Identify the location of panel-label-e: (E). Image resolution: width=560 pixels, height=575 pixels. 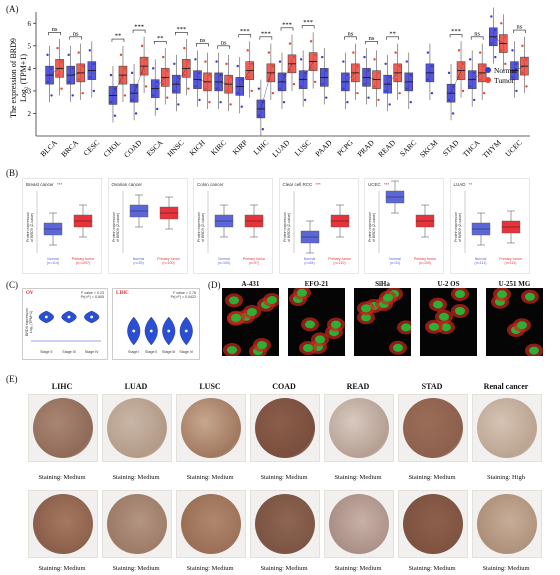
(12, 379).